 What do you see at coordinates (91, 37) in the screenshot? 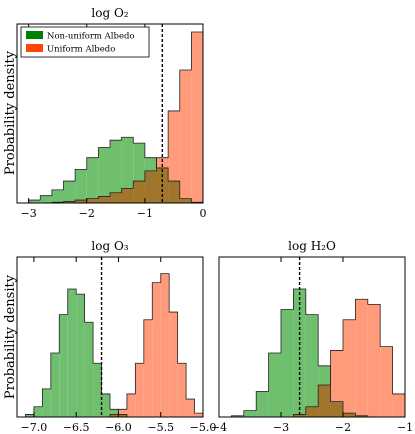
I see `legend-label: Non-uniform Albedo` at bounding box center [91, 37].